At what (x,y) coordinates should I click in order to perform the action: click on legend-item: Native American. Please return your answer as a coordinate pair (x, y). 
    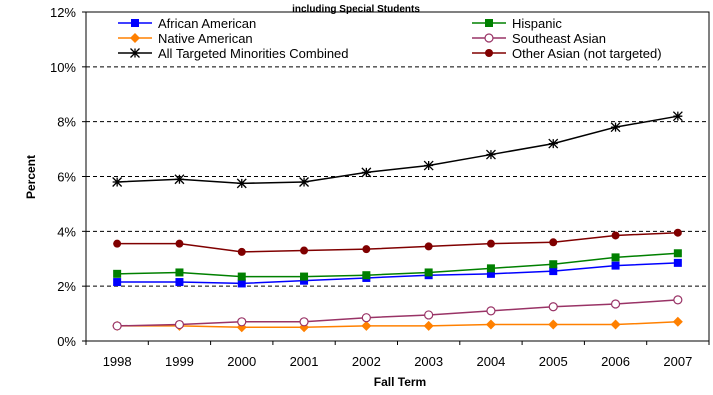
    Looking at the image, I should click on (185, 38).